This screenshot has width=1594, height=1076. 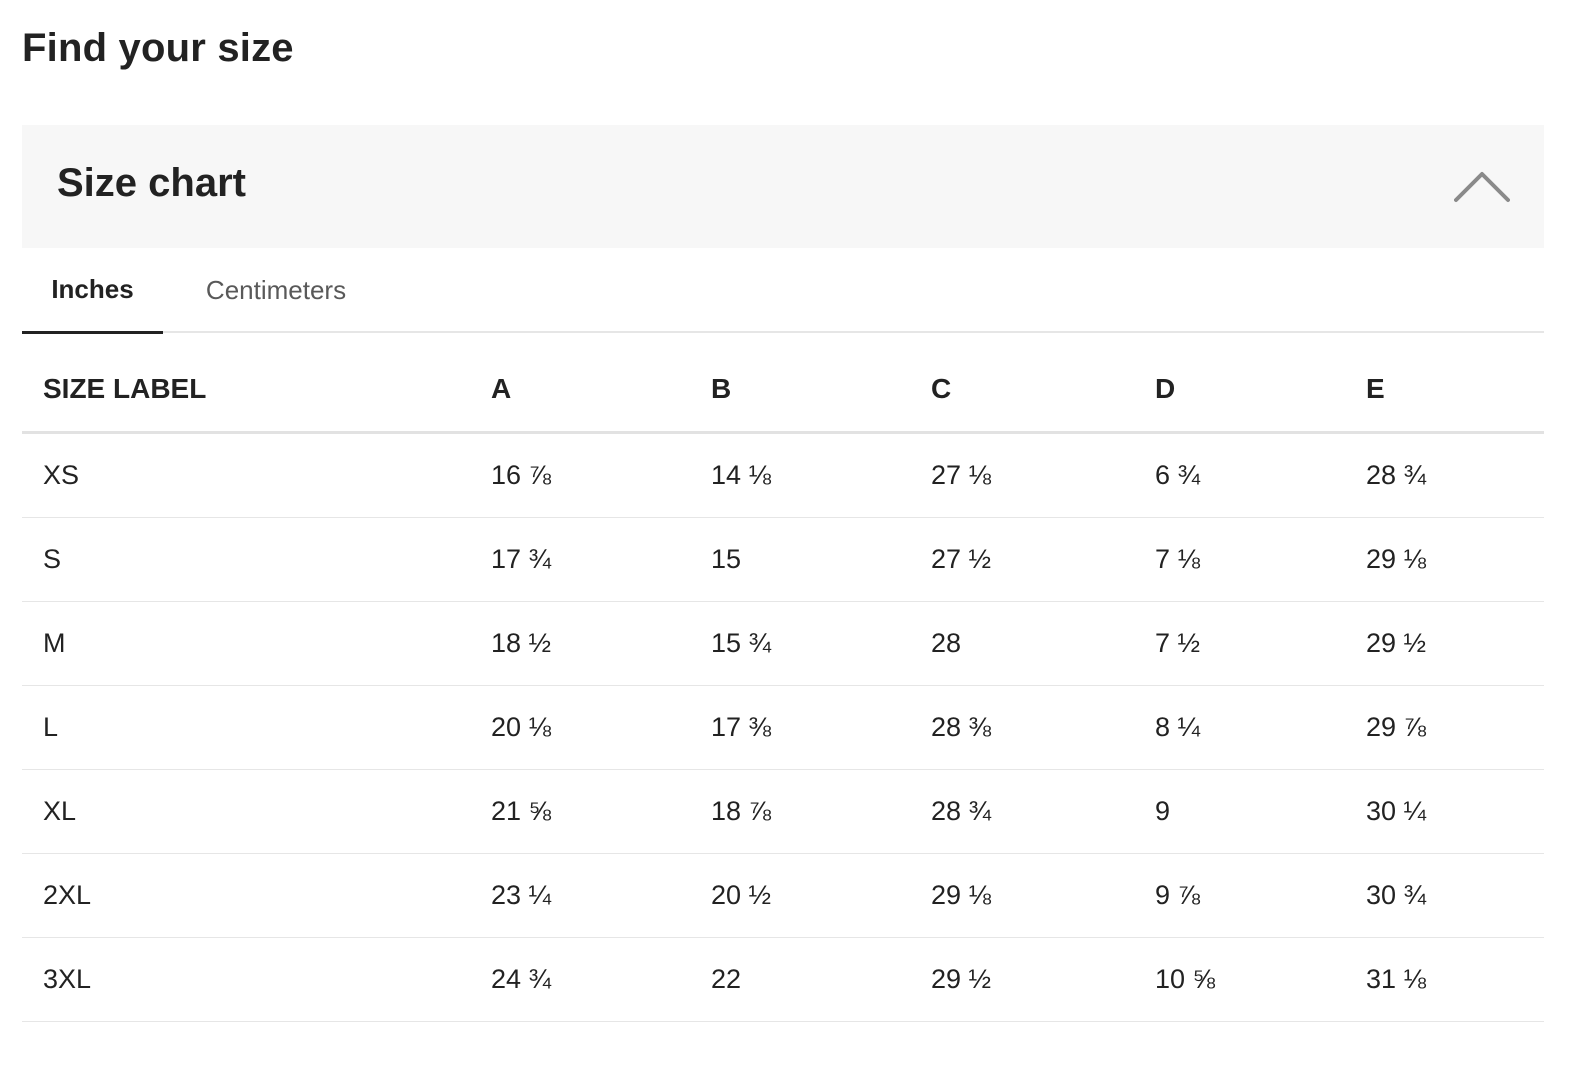 I want to click on measurement-cell: 27 ⅛, so click(x=1043, y=475).